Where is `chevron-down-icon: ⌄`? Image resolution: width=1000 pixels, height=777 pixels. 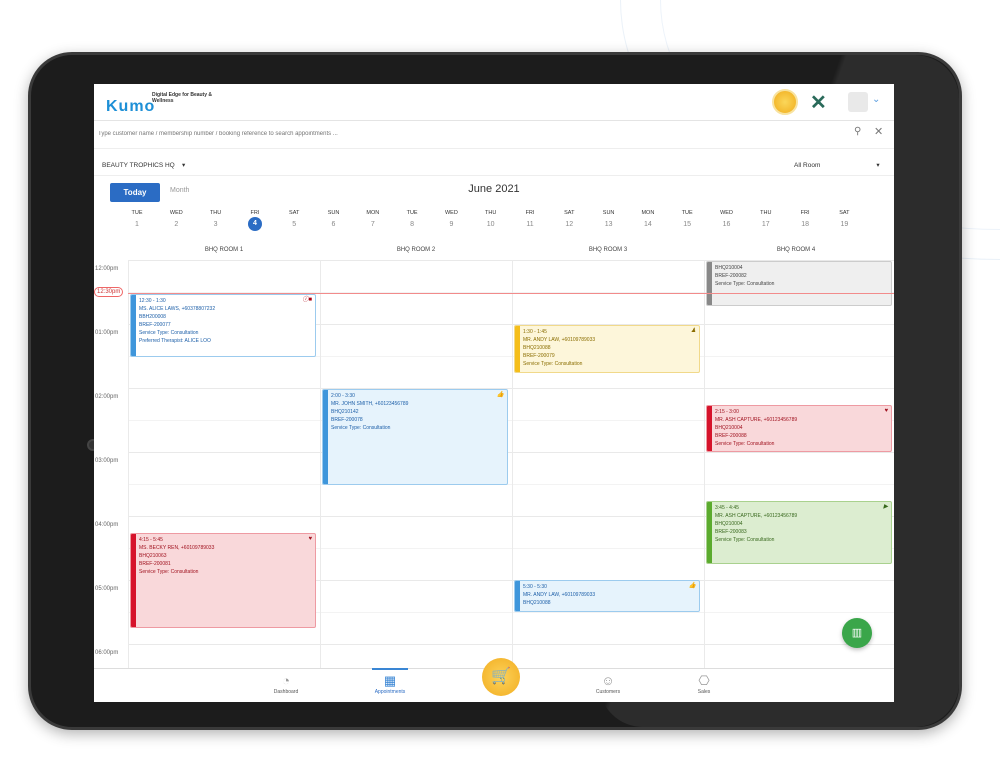
chevron-down-icon: ⌄ is located at coordinates (876, 99).